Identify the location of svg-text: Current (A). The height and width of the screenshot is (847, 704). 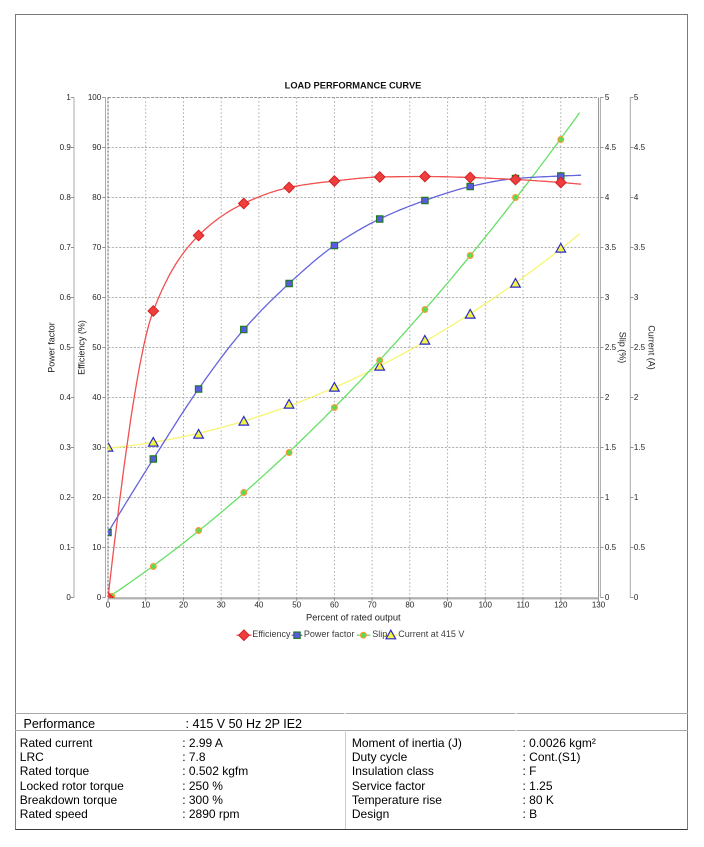
(652, 347).